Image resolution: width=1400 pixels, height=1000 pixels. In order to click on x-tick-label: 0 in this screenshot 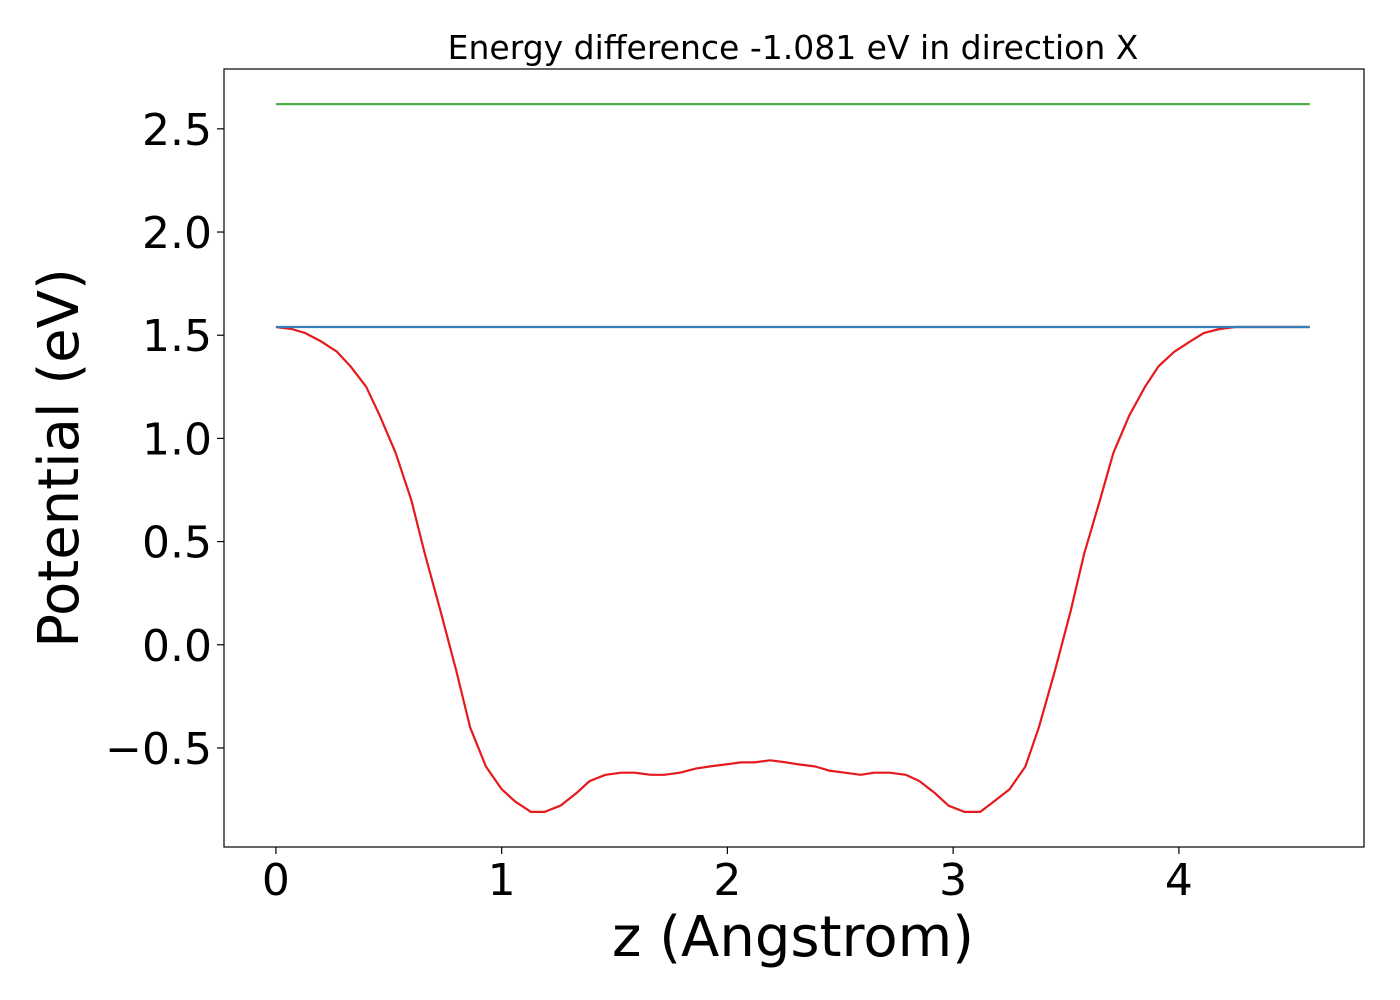, I will do `click(276, 880)`.